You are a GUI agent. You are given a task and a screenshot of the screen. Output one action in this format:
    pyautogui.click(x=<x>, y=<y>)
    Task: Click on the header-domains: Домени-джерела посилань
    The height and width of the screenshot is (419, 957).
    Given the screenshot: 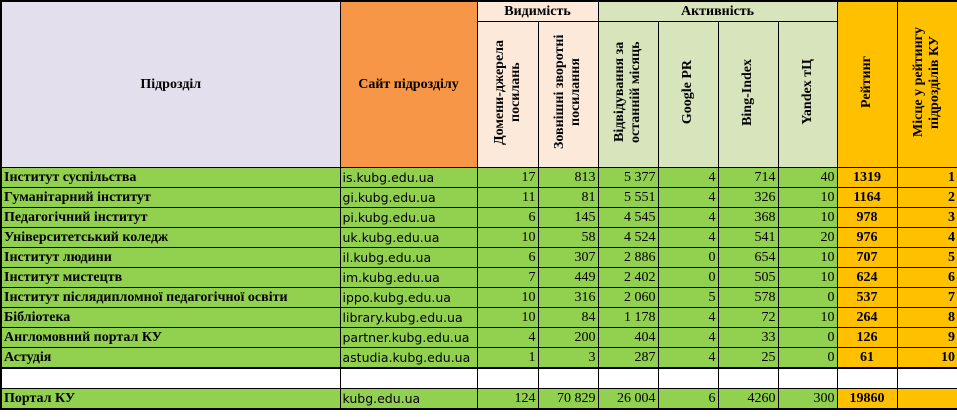 What is the action you would take?
    pyautogui.click(x=507, y=94)
    